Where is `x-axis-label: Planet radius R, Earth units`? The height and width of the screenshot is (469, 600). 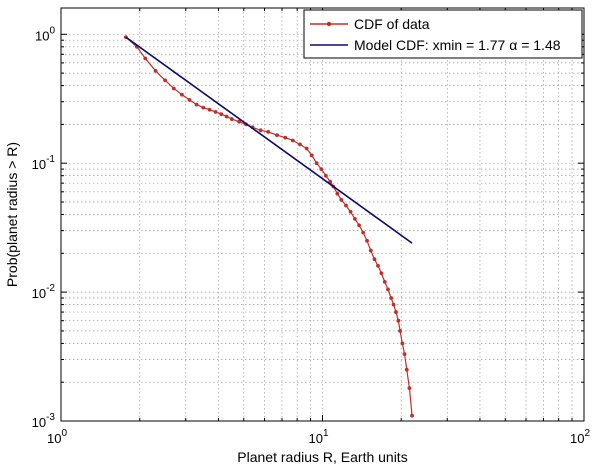
x-axis-label: Planet radius R, Earth units is located at coordinates (322, 457).